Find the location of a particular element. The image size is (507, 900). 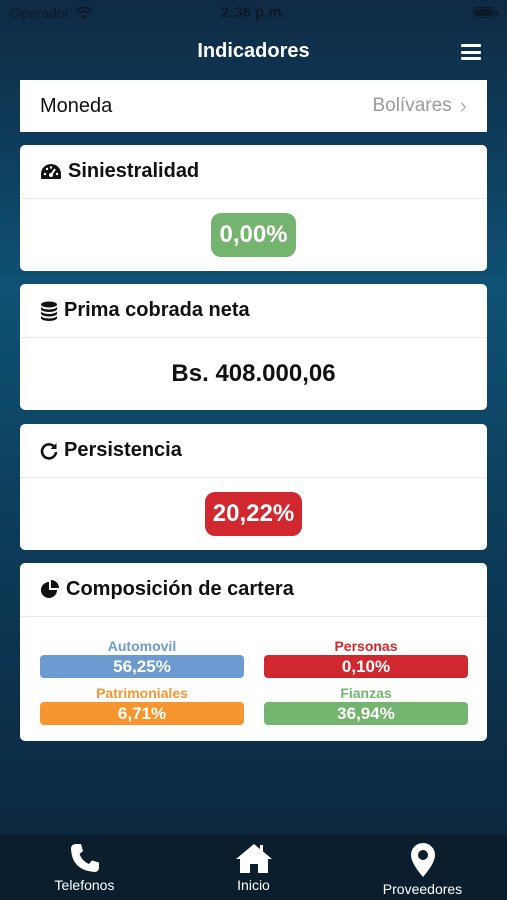

prima-amount: Bs. 408.000,06 is located at coordinates (253, 373).